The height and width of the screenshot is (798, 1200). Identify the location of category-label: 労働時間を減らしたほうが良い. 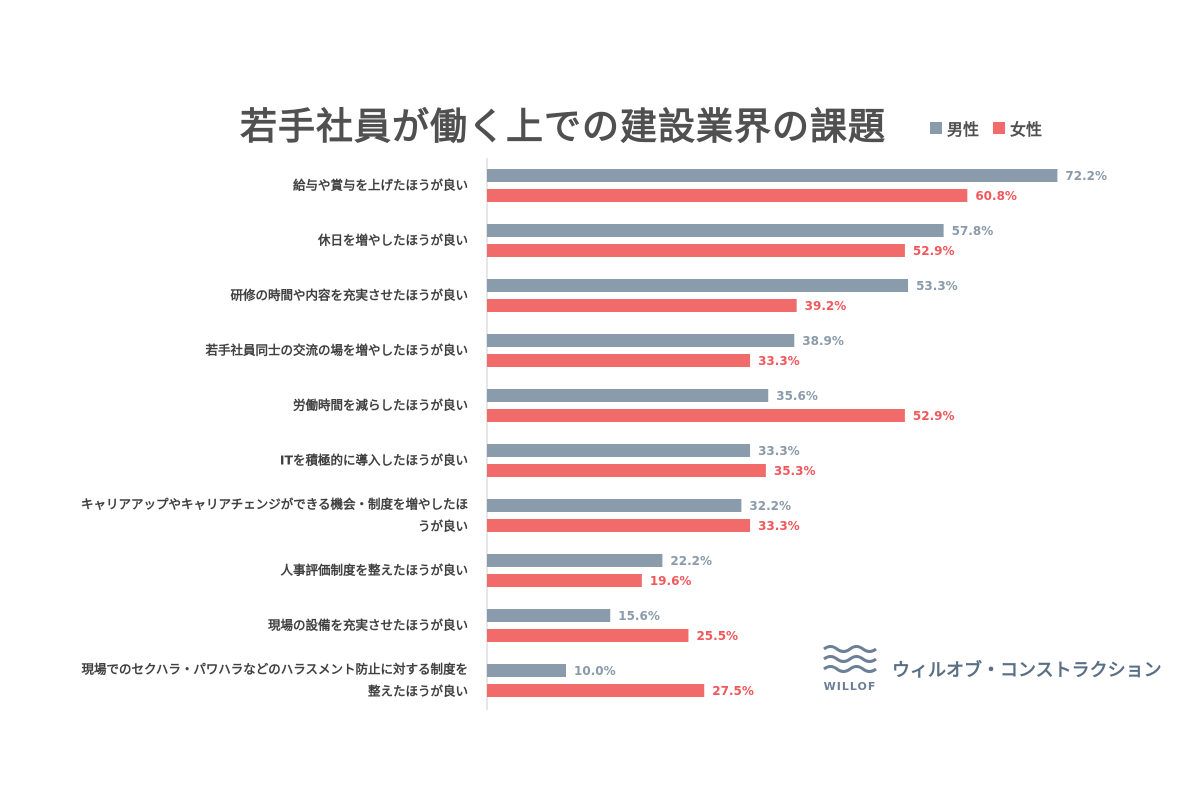
(380, 405).